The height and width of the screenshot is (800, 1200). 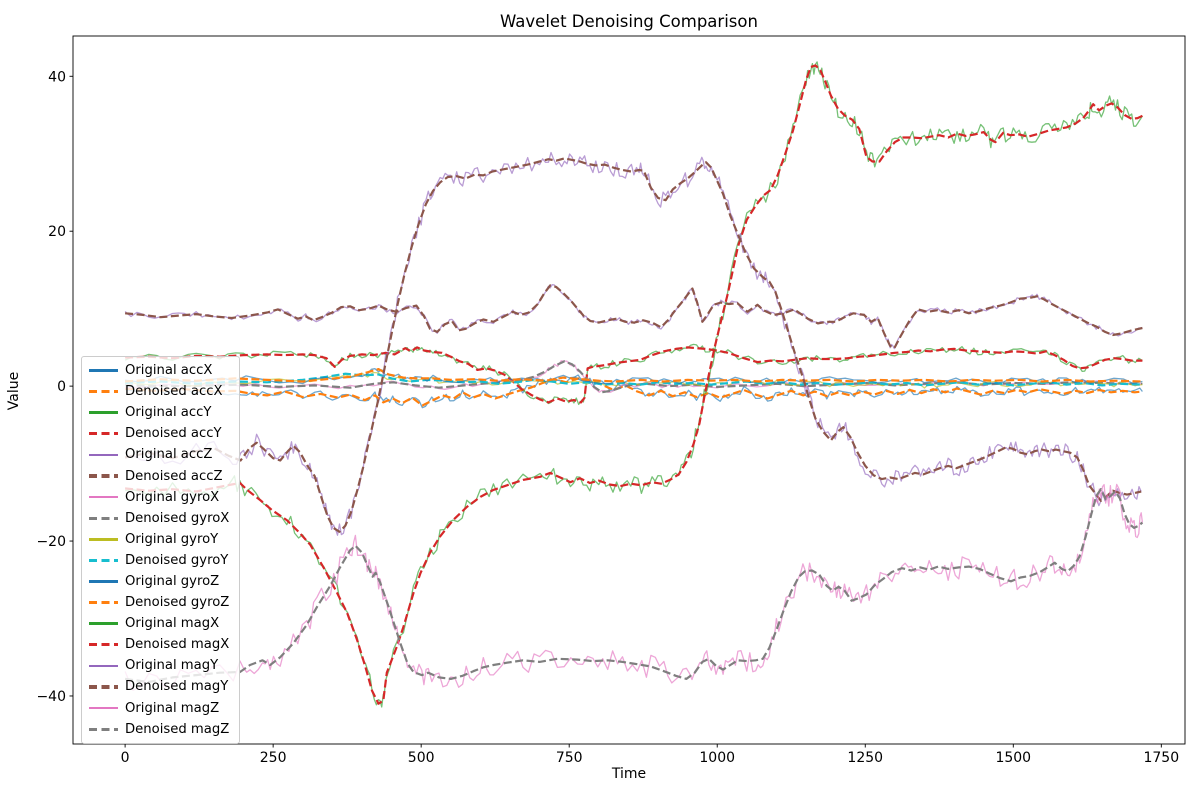 I want to click on x-tick-label: 750, so click(x=569, y=758).